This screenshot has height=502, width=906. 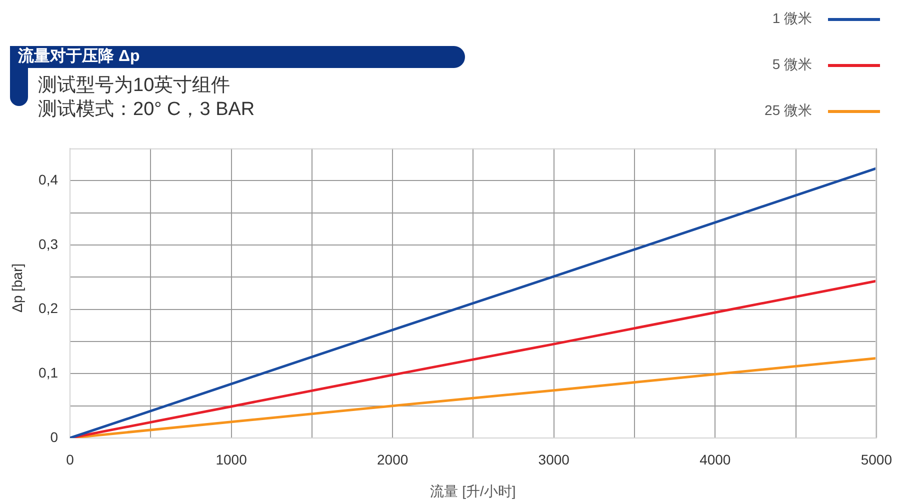 I want to click on y-tick-label: 0,1, so click(x=48, y=372).